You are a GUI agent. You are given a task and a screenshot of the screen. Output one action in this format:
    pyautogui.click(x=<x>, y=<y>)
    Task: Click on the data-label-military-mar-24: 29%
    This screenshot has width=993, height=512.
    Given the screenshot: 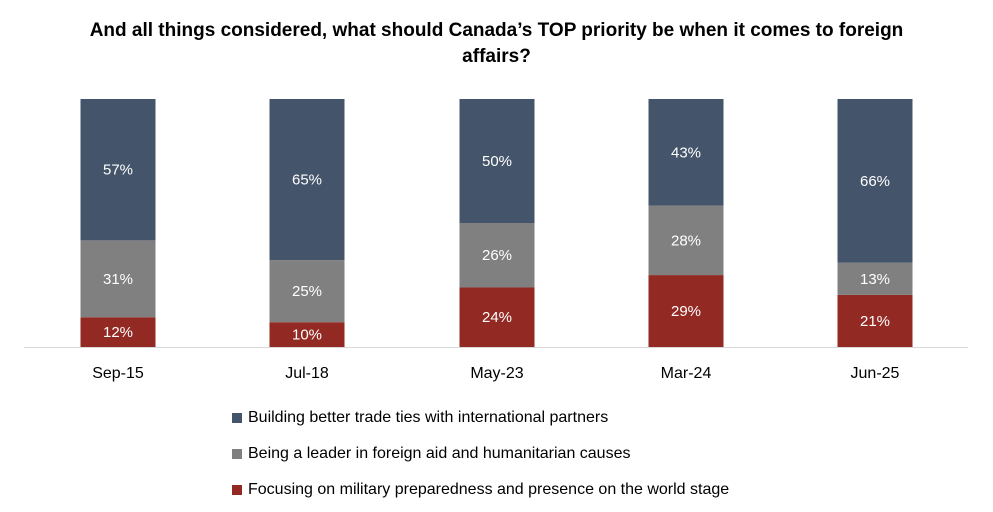 What is the action you would take?
    pyautogui.click(x=686, y=311)
    